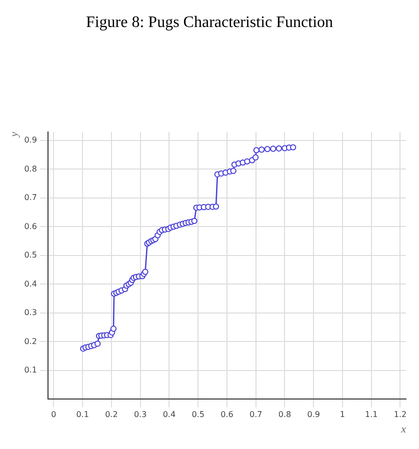 The width and height of the screenshot is (419, 449). What do you see at coordinates (30, 255) in the screenshot?
I see `y-tick-label: 0.5` at bounding box center [30, 255].